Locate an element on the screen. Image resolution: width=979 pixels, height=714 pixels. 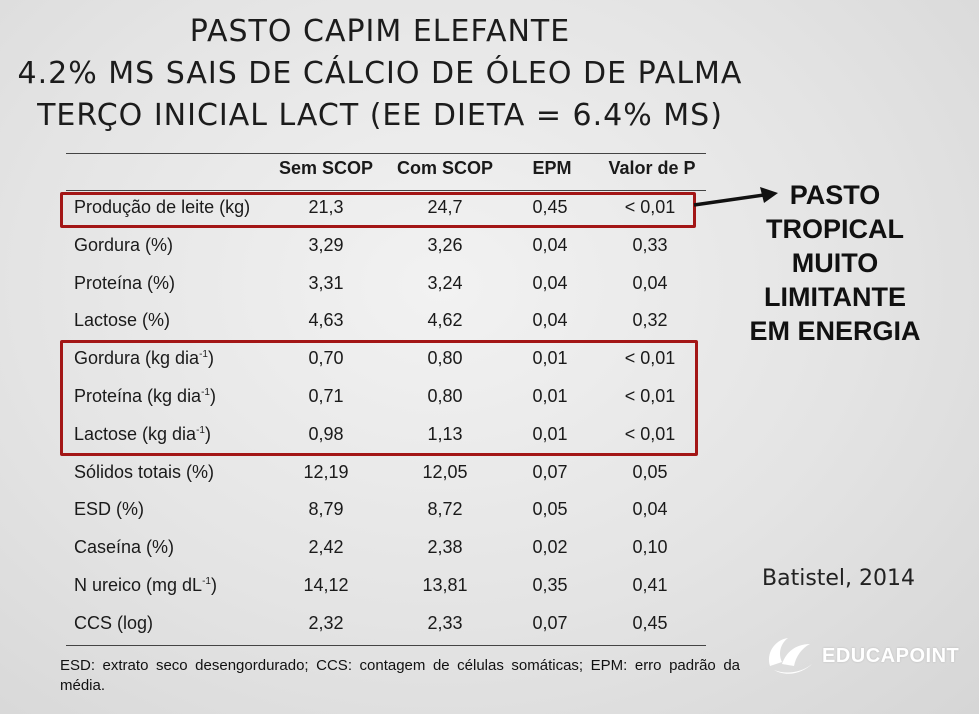
cell-valor-p: 0,32 is located at coordinates (650, 320).